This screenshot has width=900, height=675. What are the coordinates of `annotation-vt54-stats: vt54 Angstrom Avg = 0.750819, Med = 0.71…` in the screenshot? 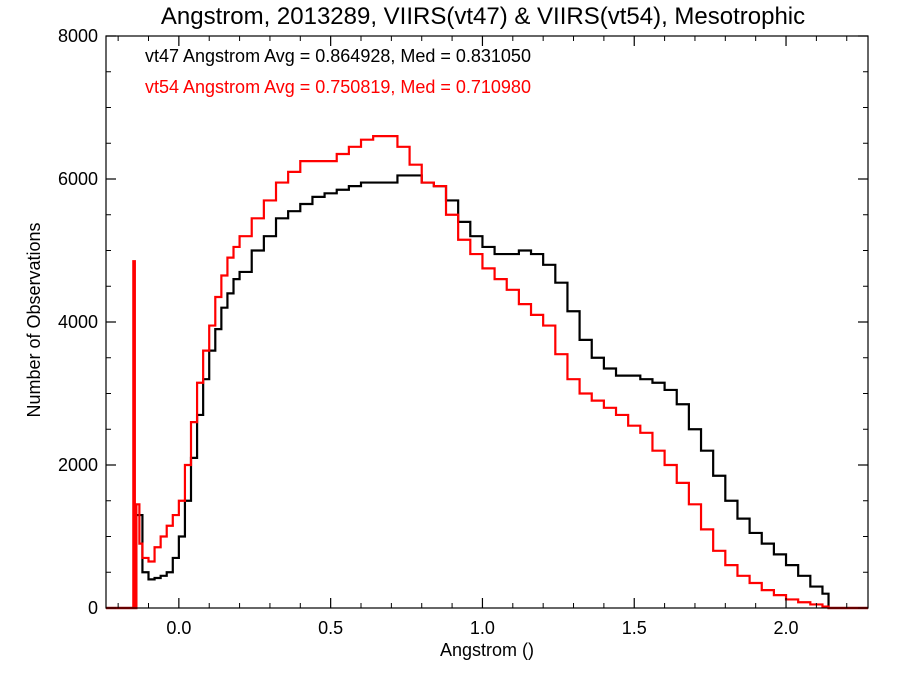 It's located at (338, 87).